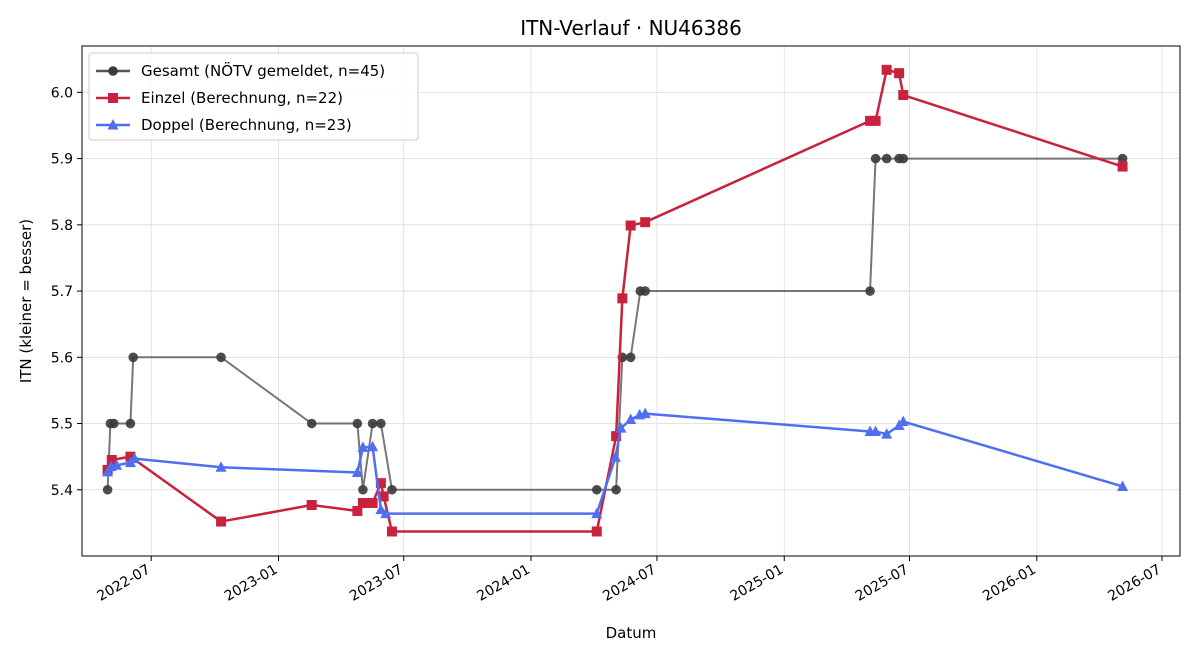 Image resolution: width=1200 pixels, height=660 pixels. Describe the element at coordinates (631, 633) in the screenshot. I see `x-axis-label: Datum` at that location.